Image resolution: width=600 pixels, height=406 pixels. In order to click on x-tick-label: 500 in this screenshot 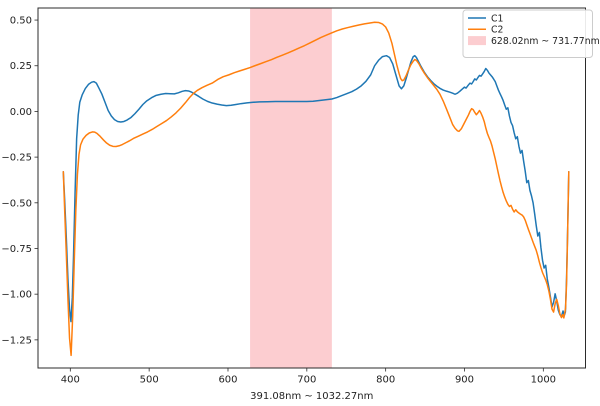, I will do `click(149, 380)`.